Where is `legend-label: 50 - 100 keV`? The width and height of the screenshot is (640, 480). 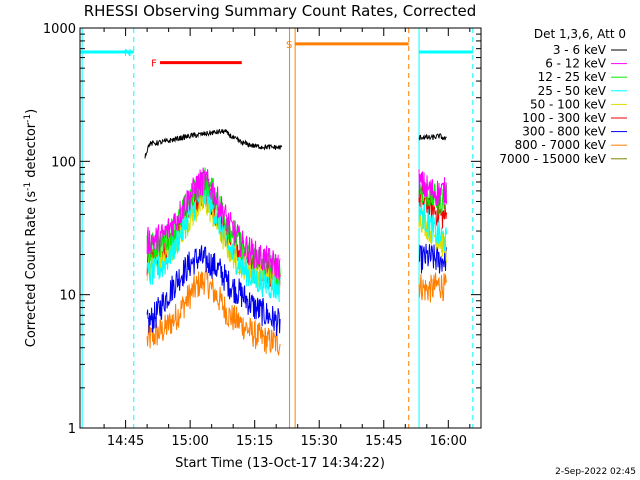
legend-label: 50 - 100 keV is located at coordinates (568, 104).